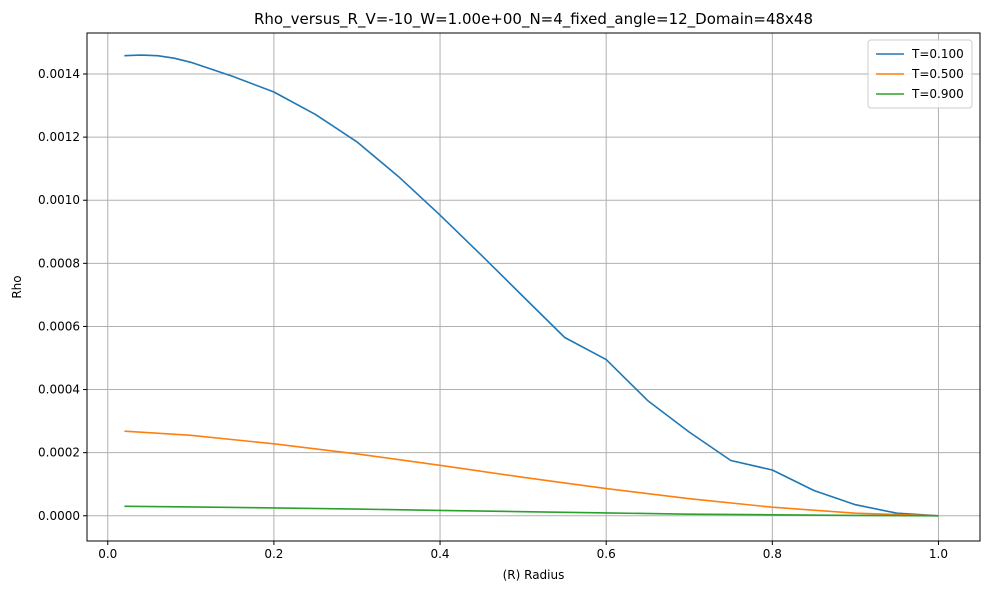 The image size is (989, 590). Describe the element at coordinates (59, 326) in the screenshot. I see `y-tick-label: 0.0006` at that location.